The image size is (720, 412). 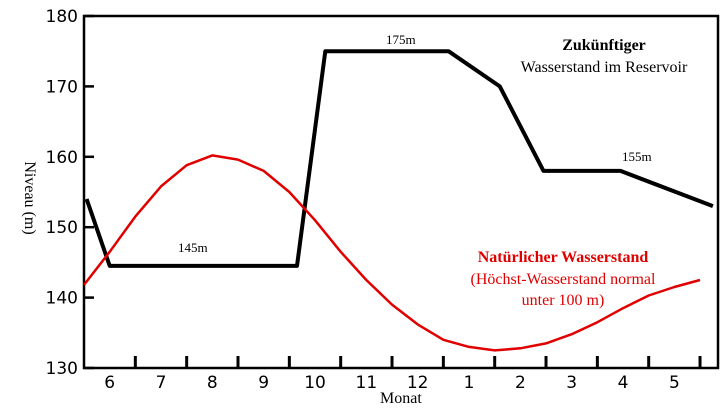 I want to click on x-tick-label-8: 8, so click(x=212, y=383).